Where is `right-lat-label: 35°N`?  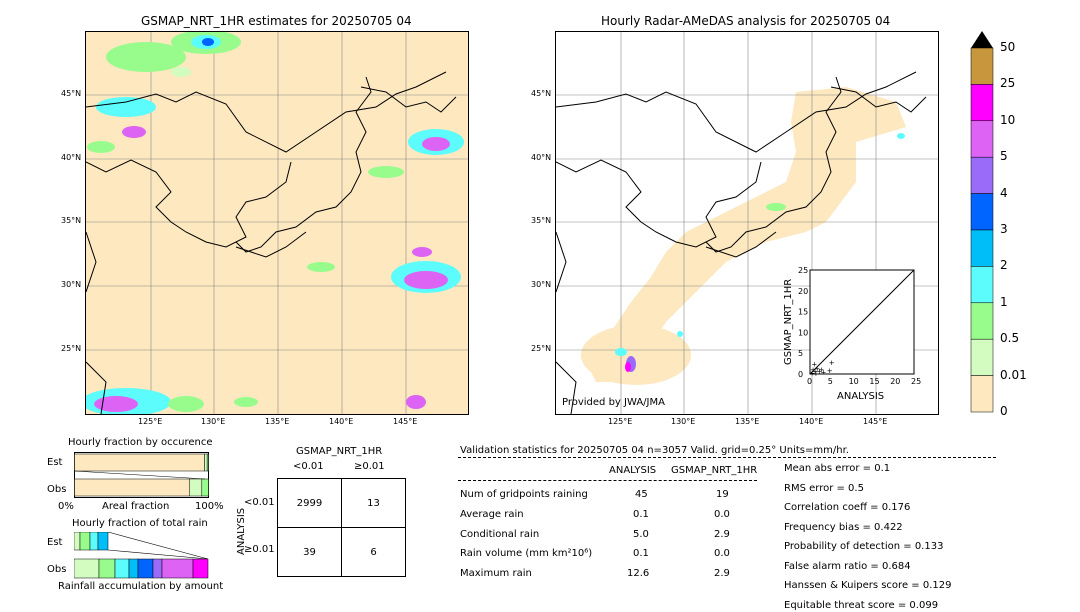 right-lat-label: 35°N is located at coordinates (541, 220).